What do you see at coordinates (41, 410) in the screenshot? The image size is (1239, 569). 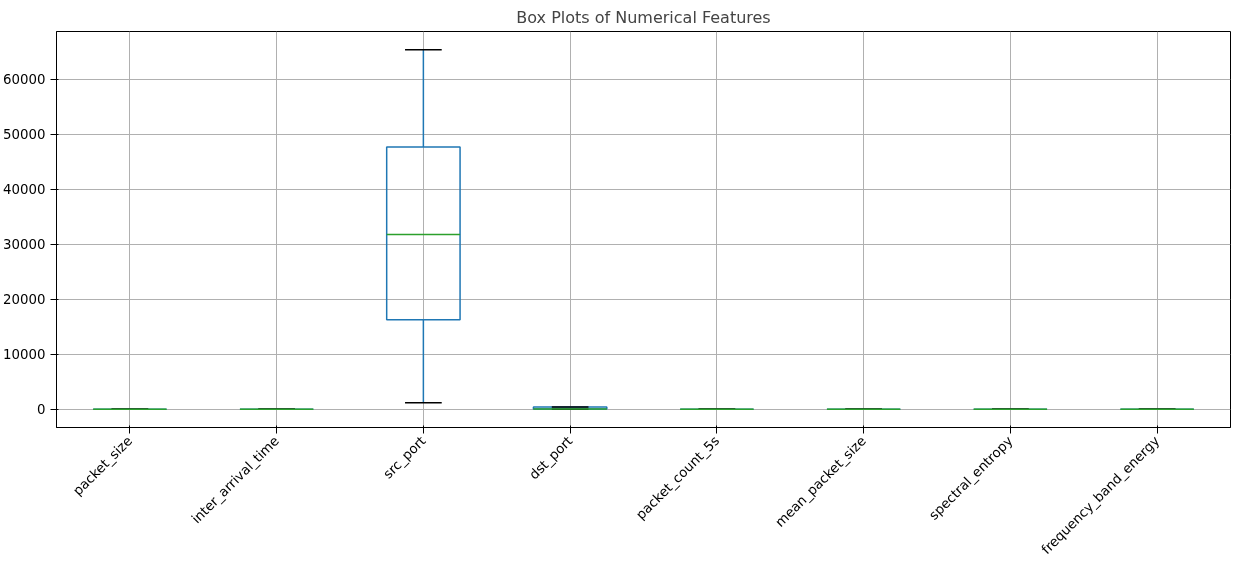 I see `y-tick-label: 0` at bounding box center [41, 410].